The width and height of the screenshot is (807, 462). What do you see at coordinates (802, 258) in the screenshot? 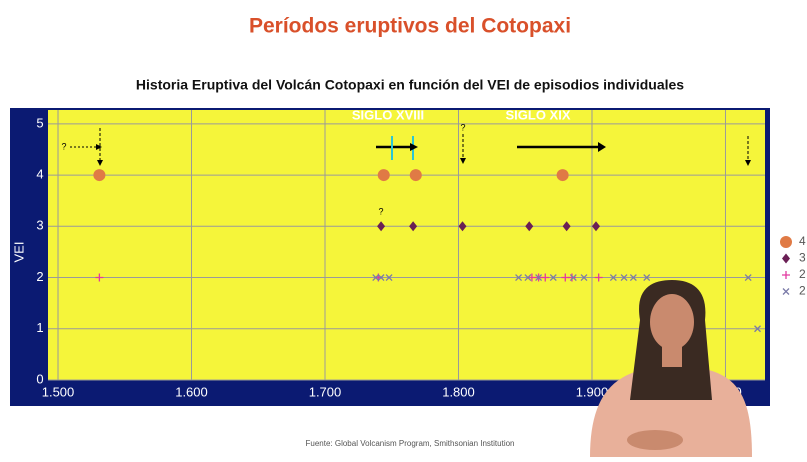
I see `legend-label: 3` at bounding box center [802, 258].